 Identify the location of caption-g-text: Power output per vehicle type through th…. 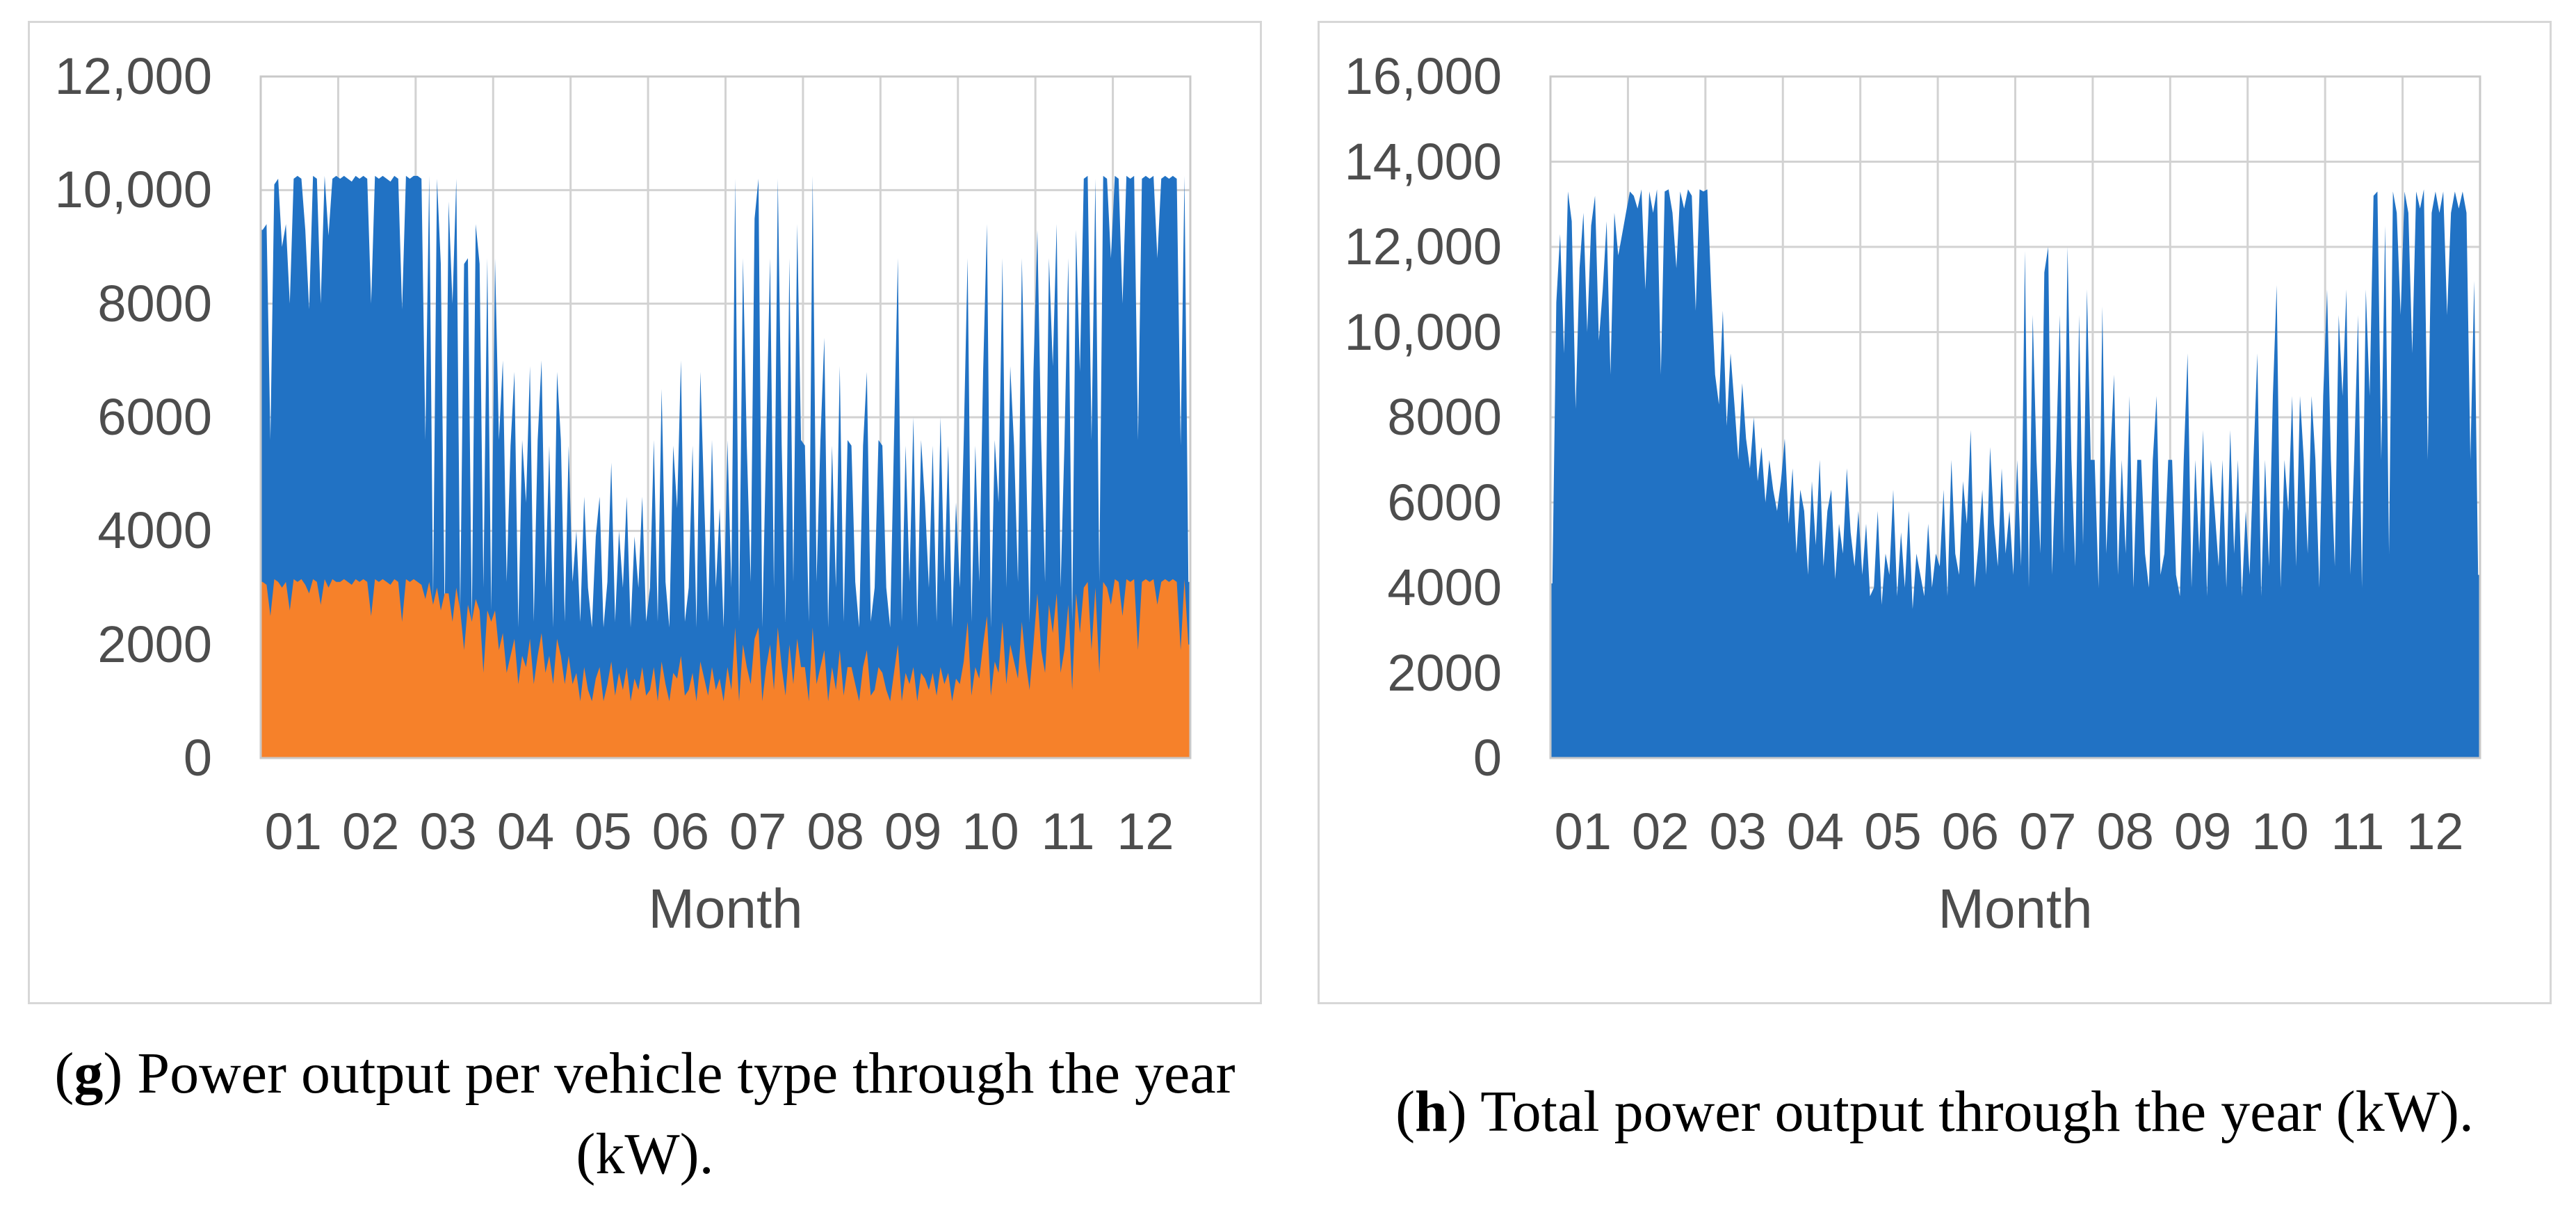
(679, 1113).